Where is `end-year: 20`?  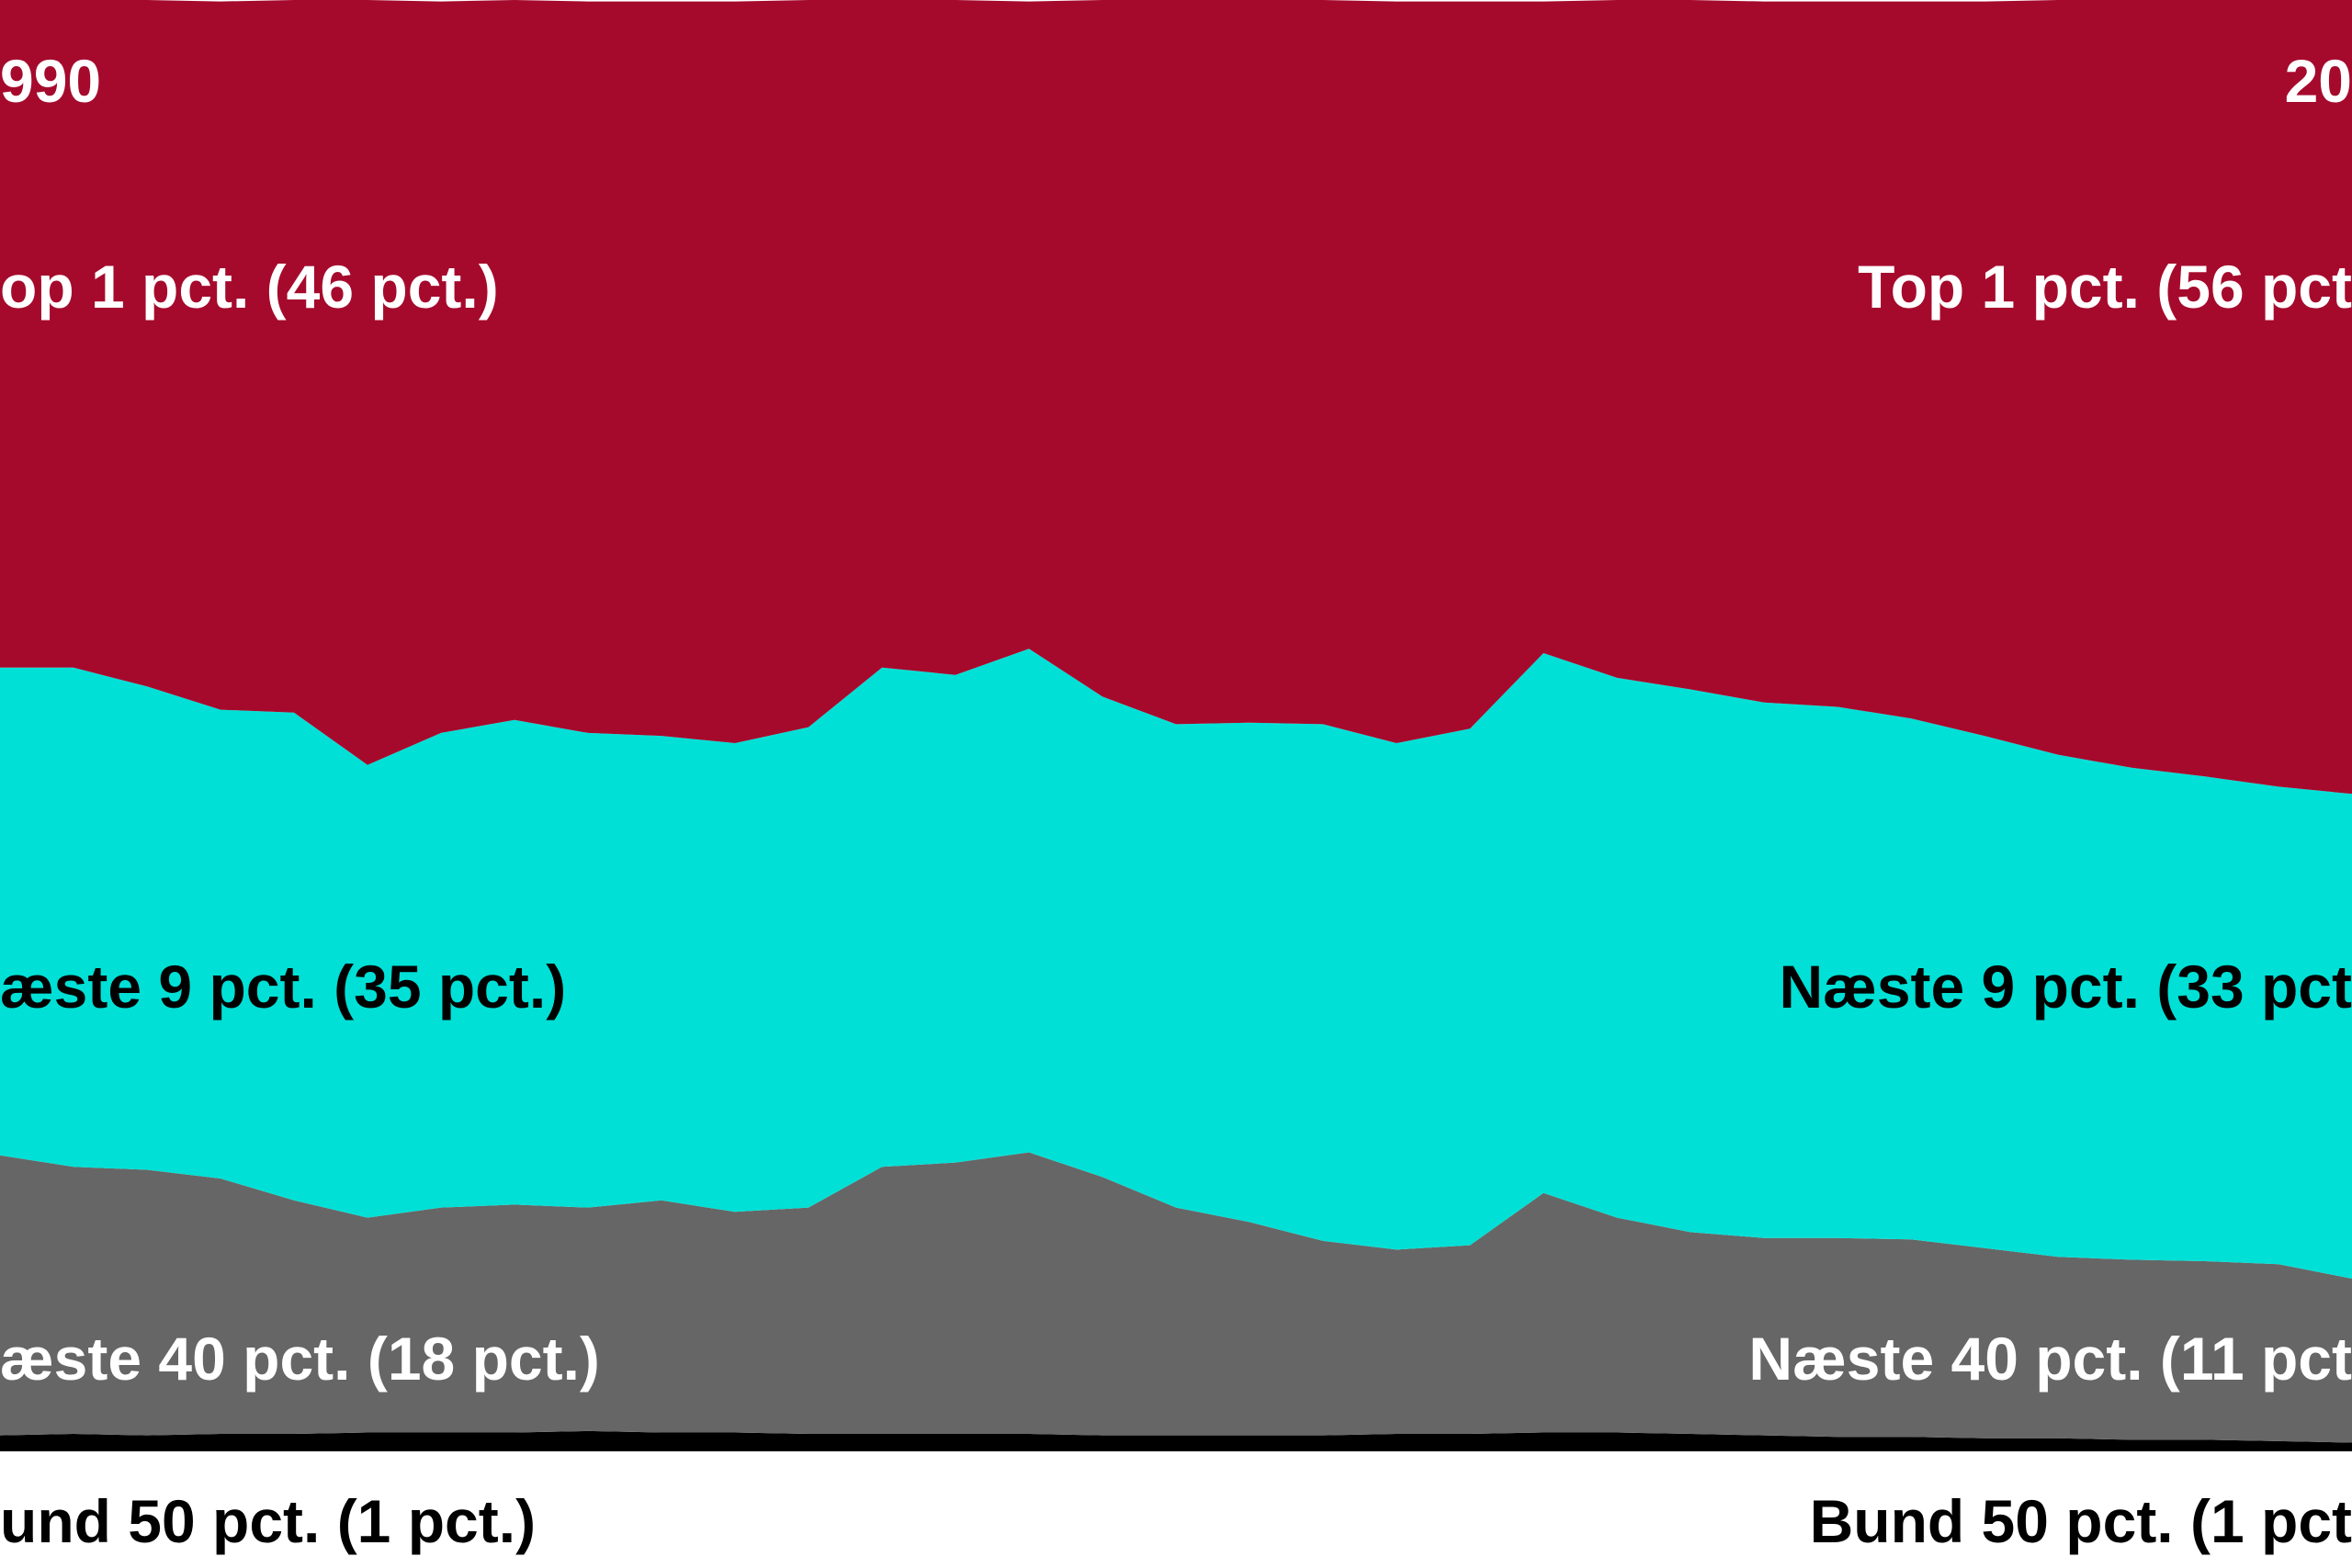 end-year: 20 is located at coordinates (2318, 81).